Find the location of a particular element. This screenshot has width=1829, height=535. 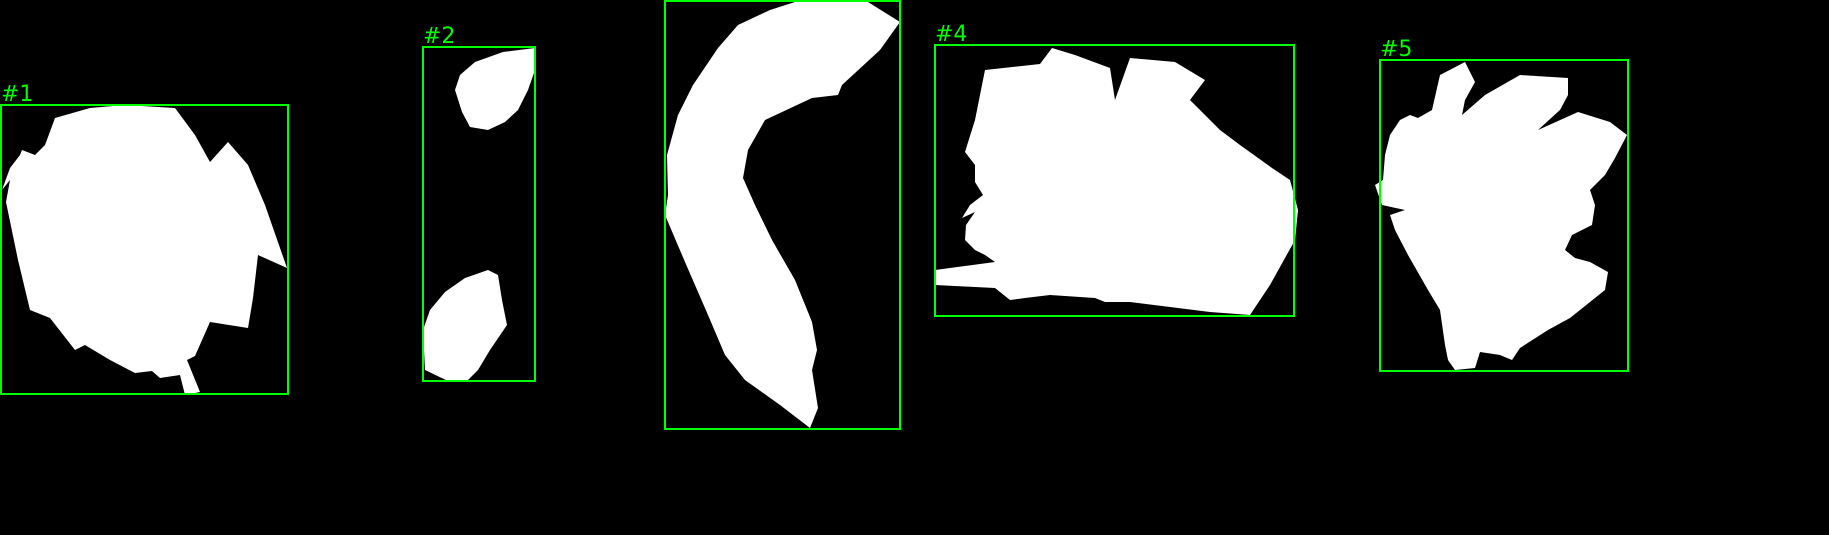

region-1-box is located at coordinates (144, 249).